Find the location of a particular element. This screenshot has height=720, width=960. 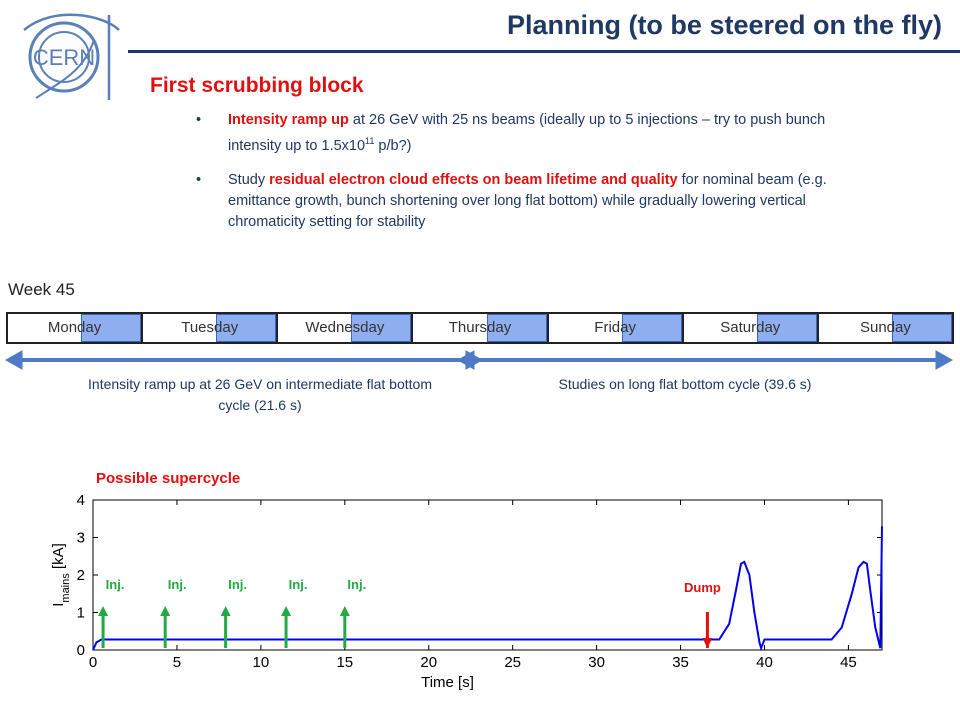

x-tick-label: 0 is located at coordinates (93, 662).